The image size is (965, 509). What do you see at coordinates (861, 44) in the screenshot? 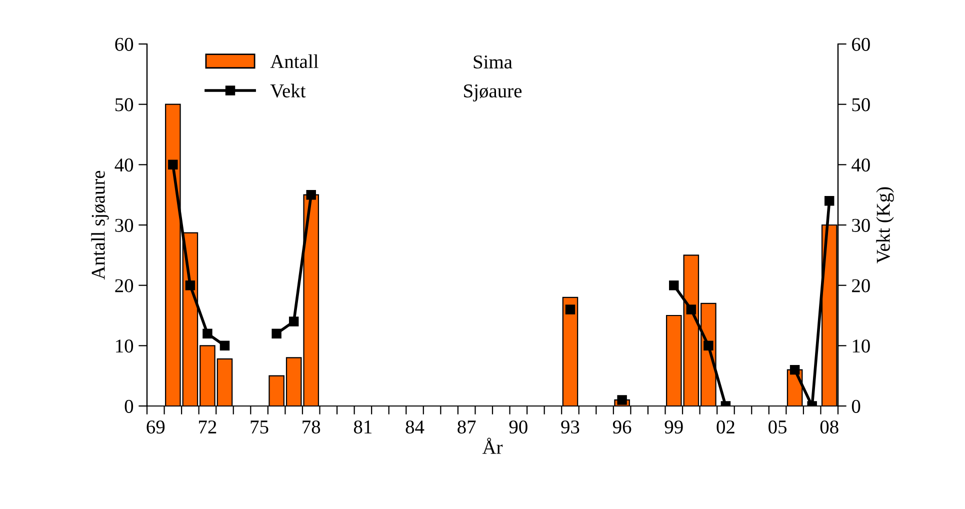
I see `y2-tick-label: 60` at bounding box center [861, 44].